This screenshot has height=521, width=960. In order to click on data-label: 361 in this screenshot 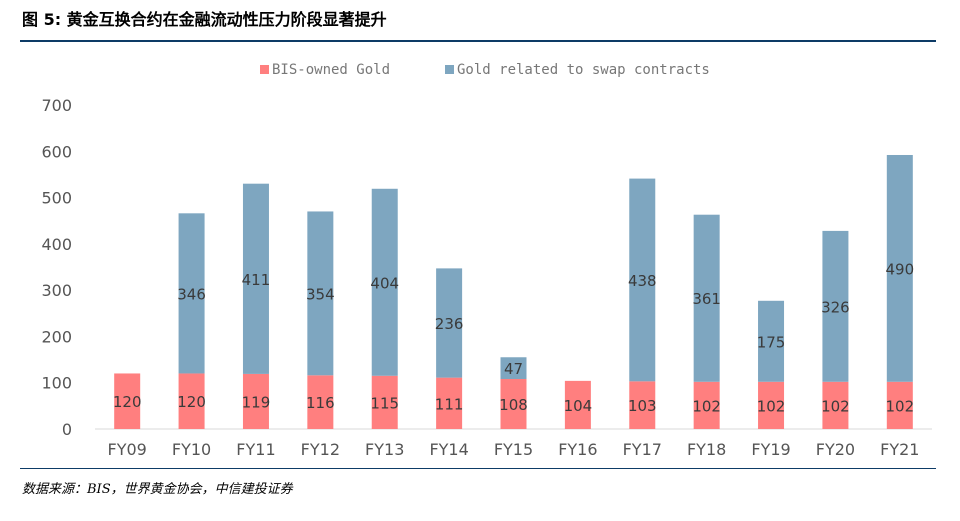, I will do `click(706, 299)`.